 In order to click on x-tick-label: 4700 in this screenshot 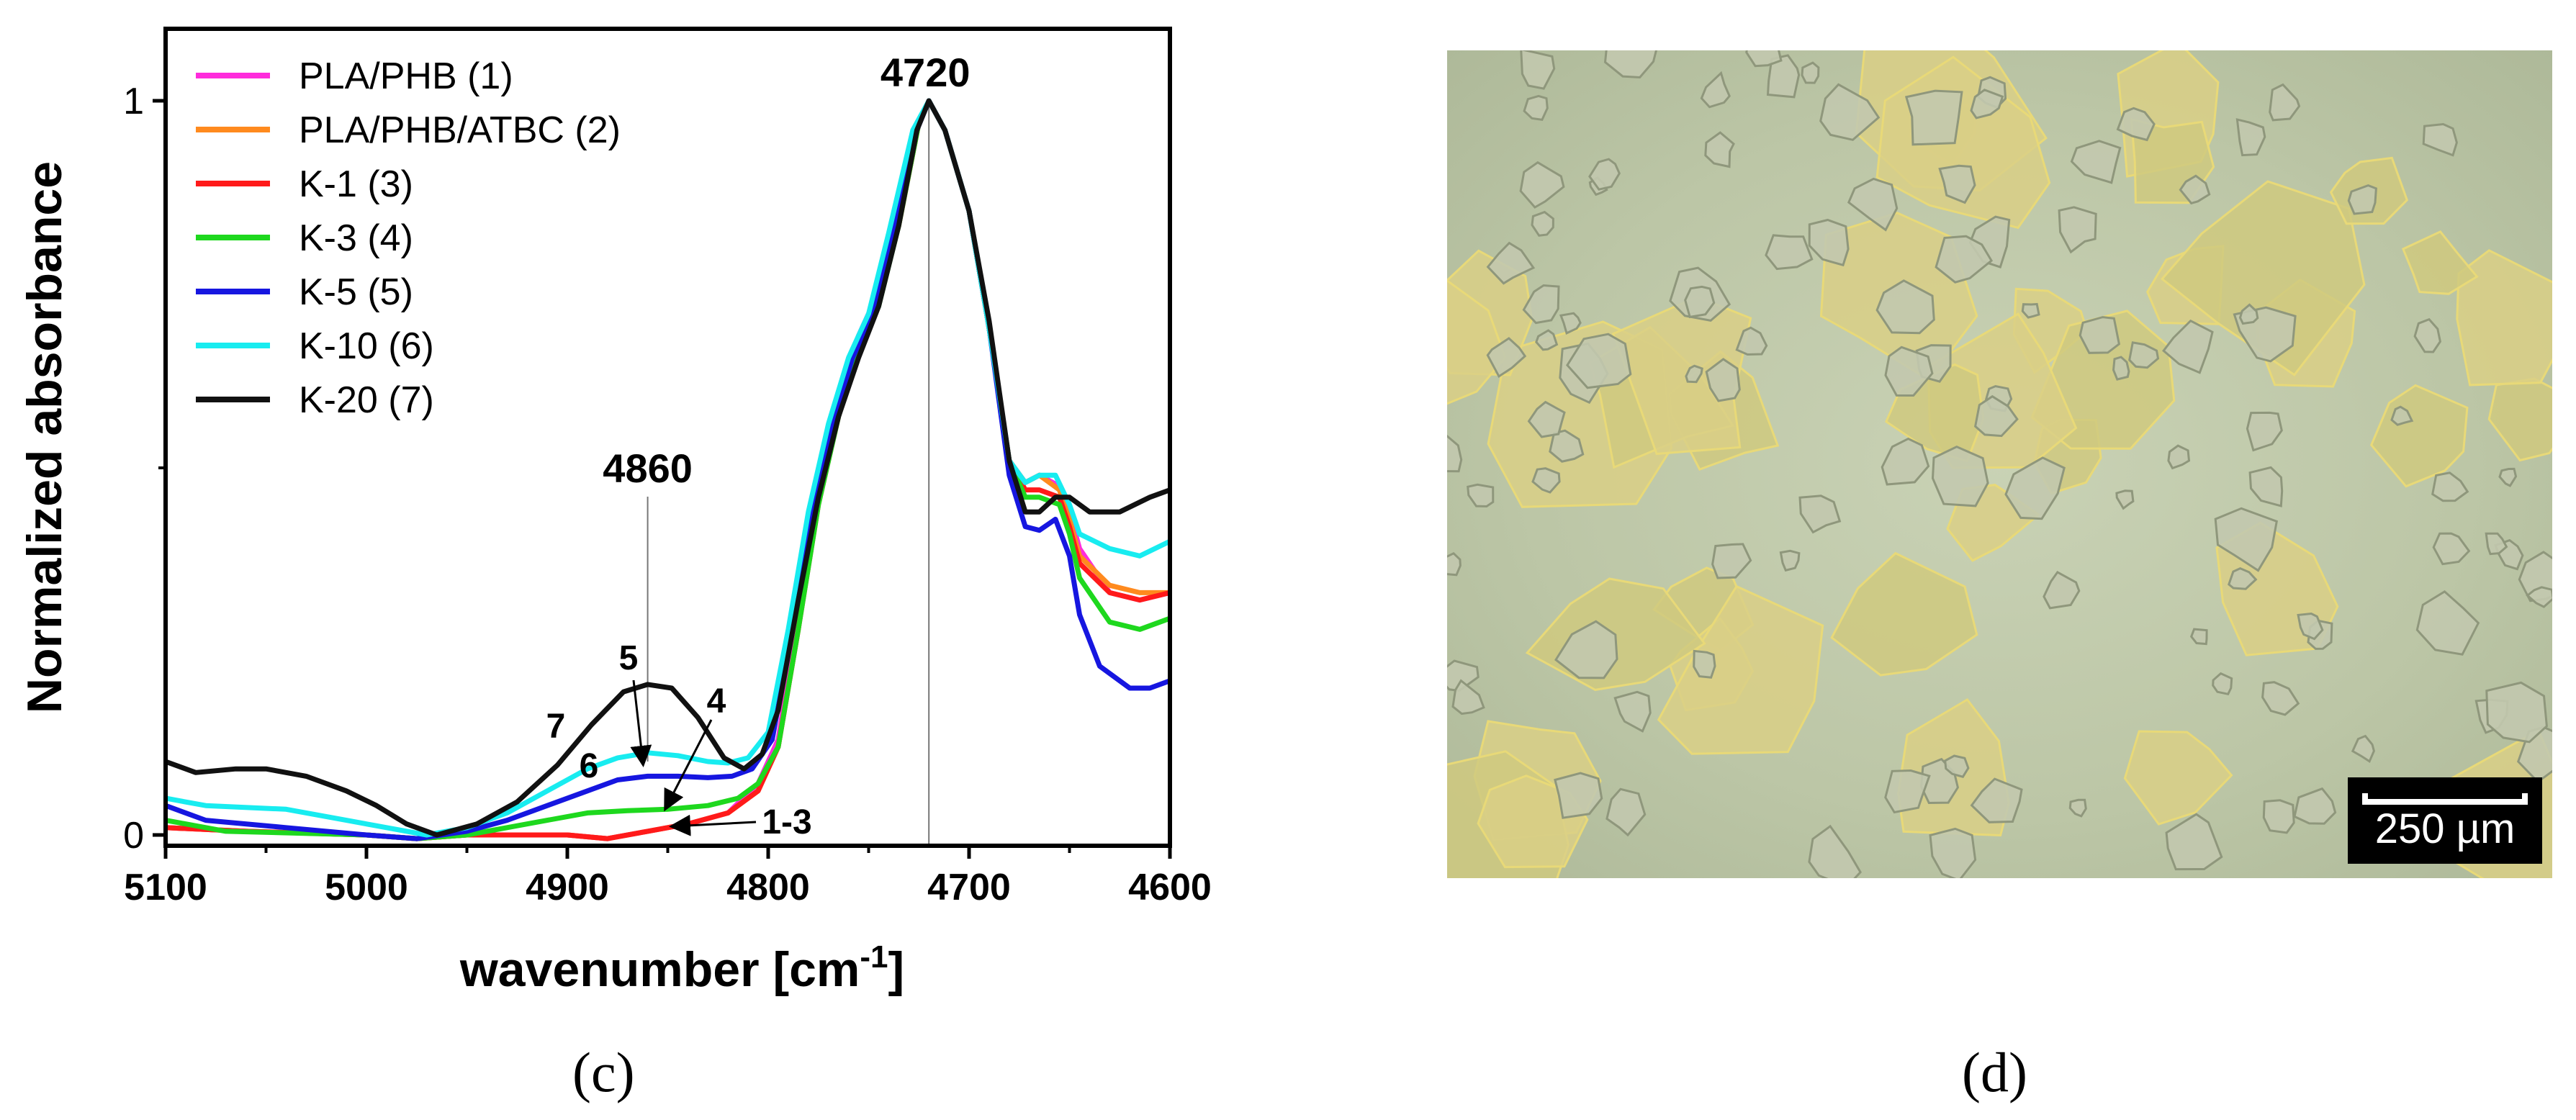, I will do `click(969, 887)`.